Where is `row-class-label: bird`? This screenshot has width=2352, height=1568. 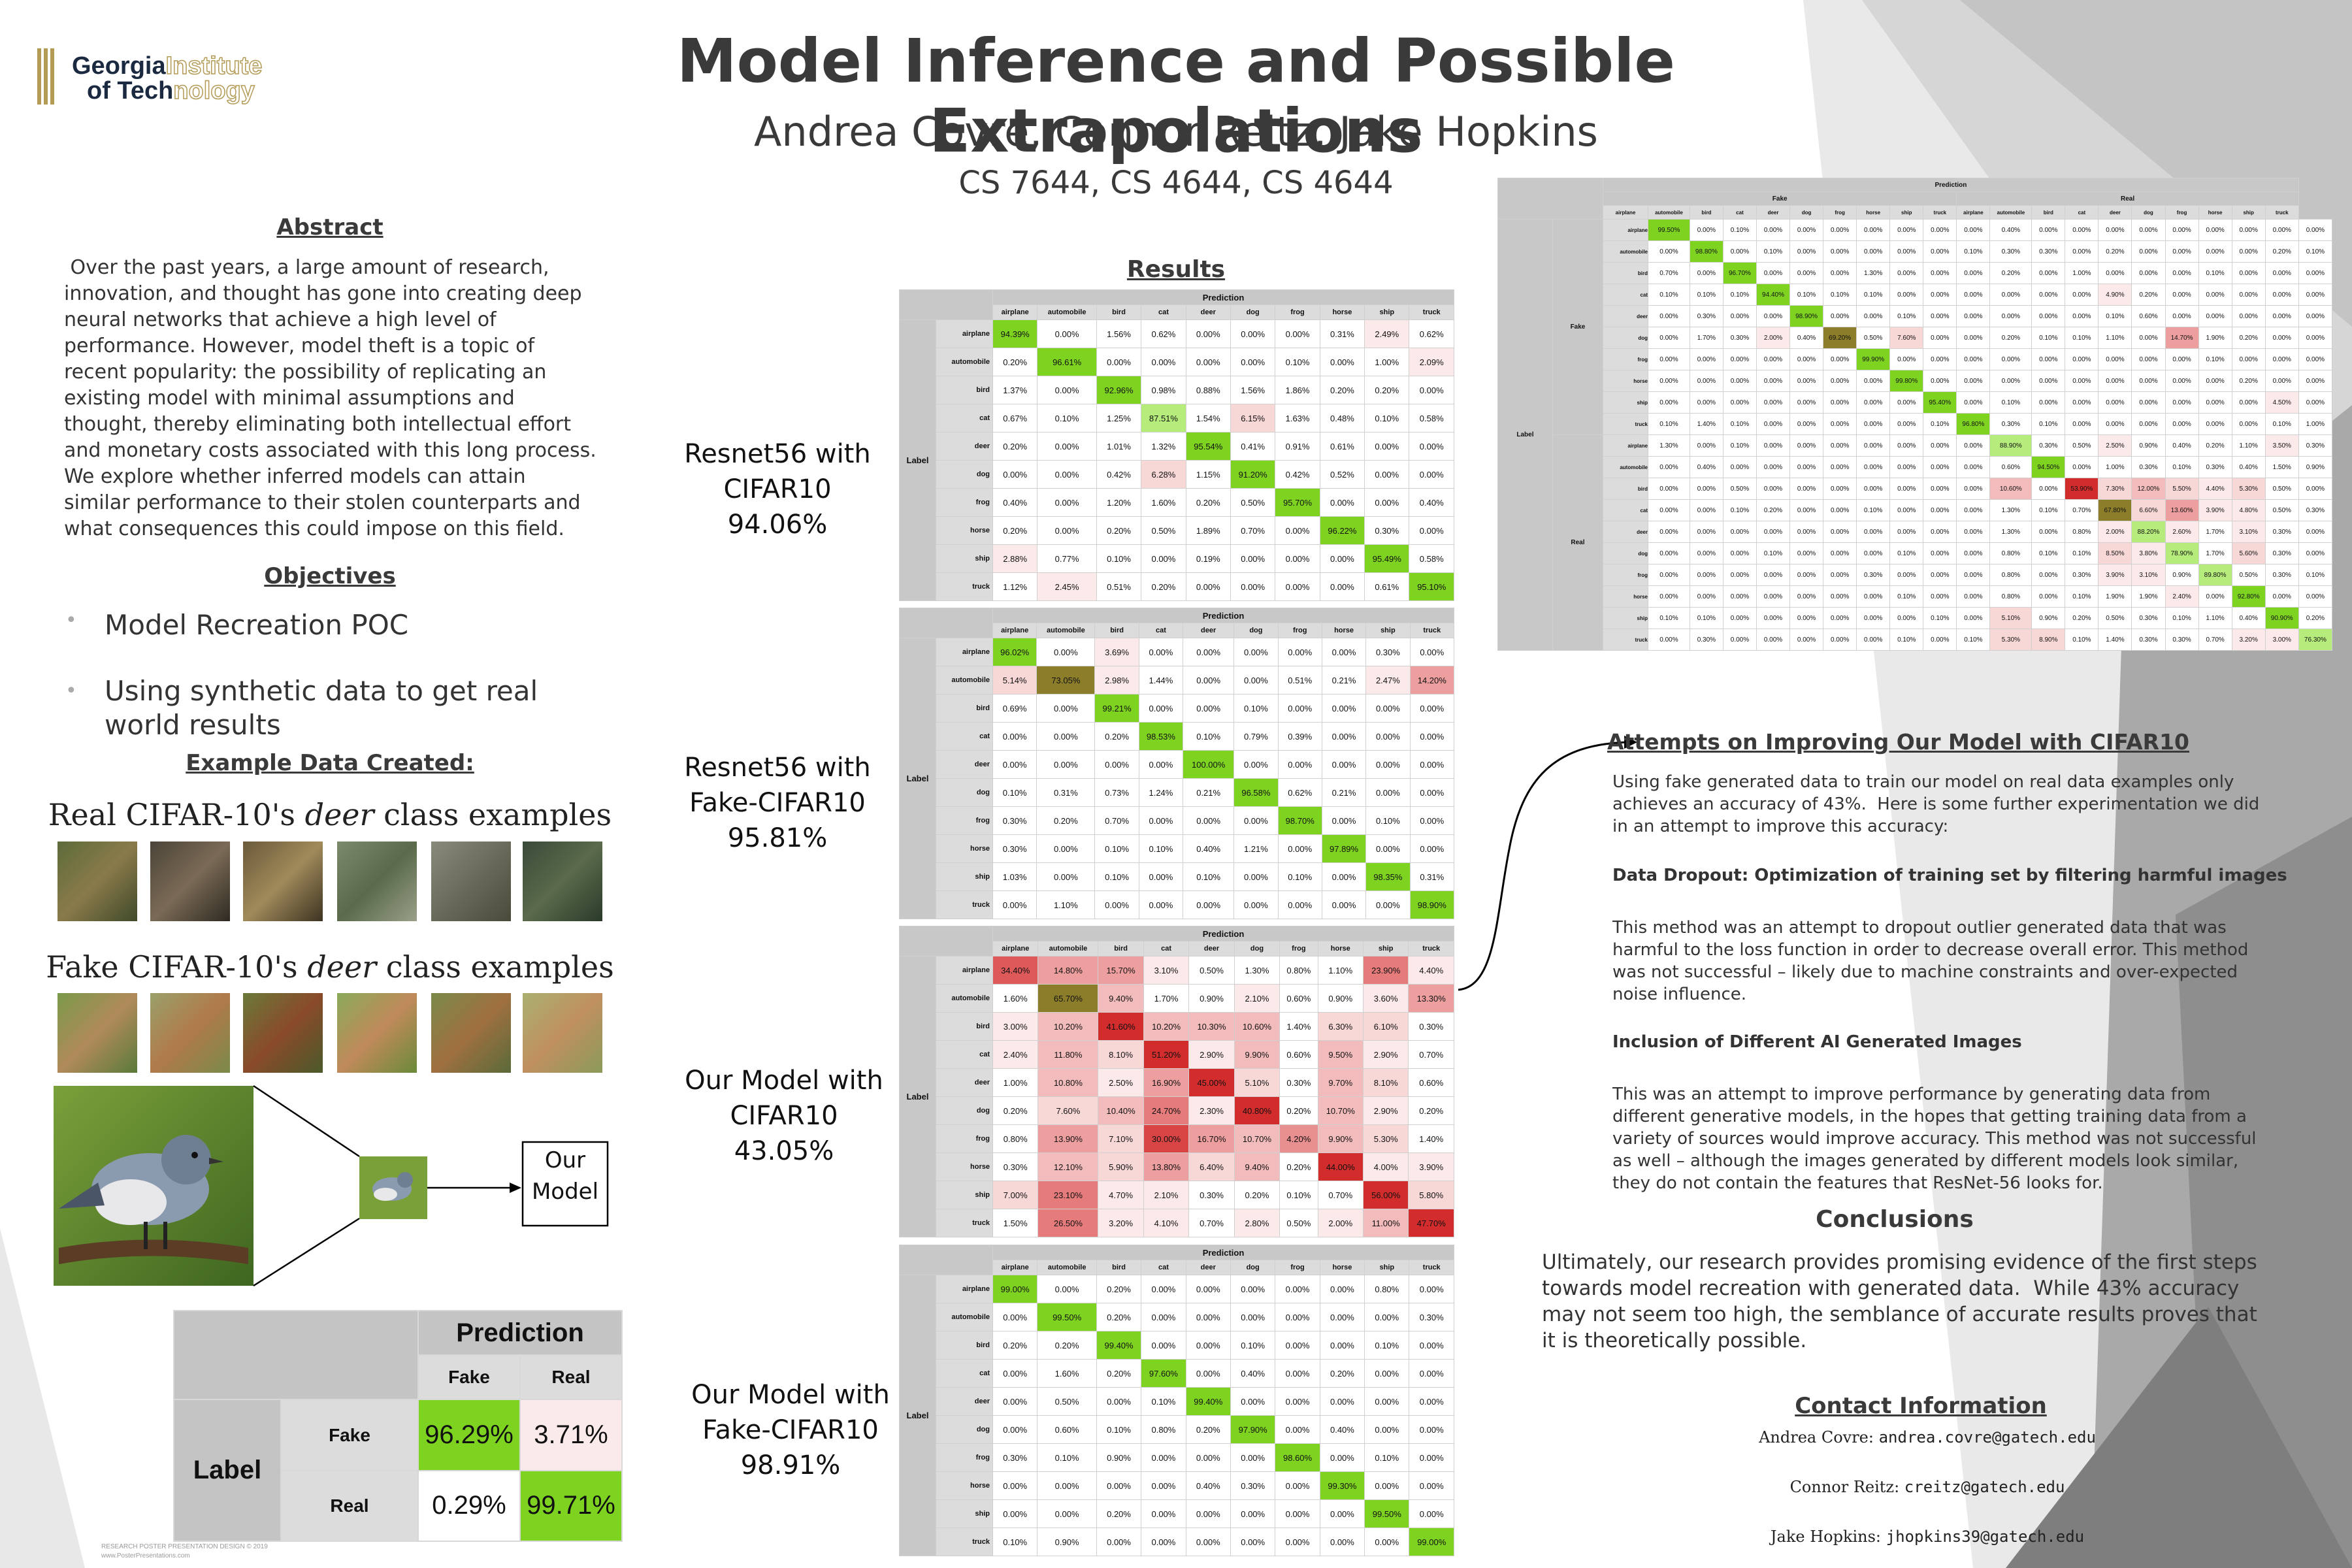
row-class-label: bird is located at coordinates (964, 1026).